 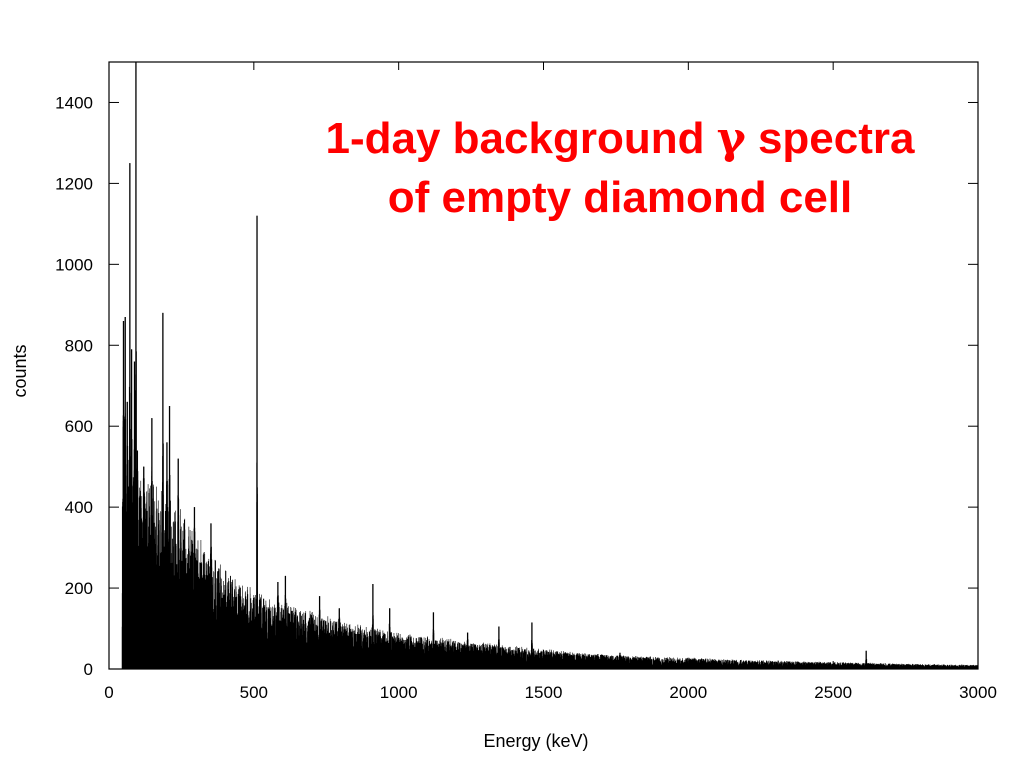 I want to click on x-tick-label: 1000, so click(x=399, y=692).